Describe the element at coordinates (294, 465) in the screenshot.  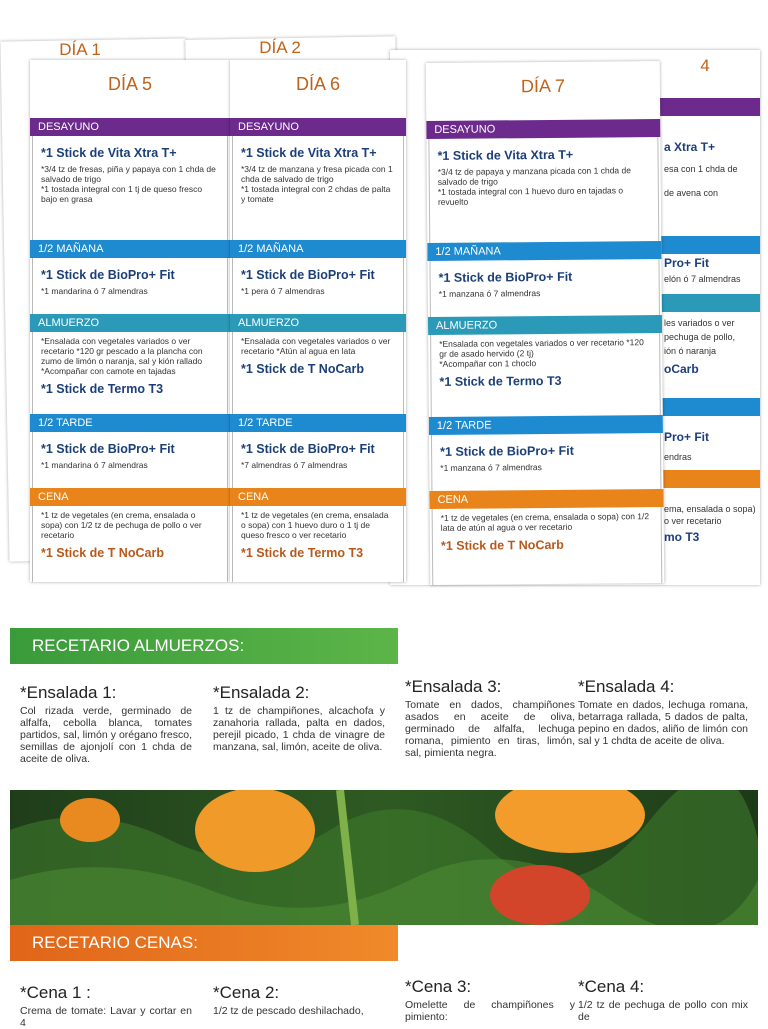
I see `note: *7 almendras ó 7 almendras` at that location.